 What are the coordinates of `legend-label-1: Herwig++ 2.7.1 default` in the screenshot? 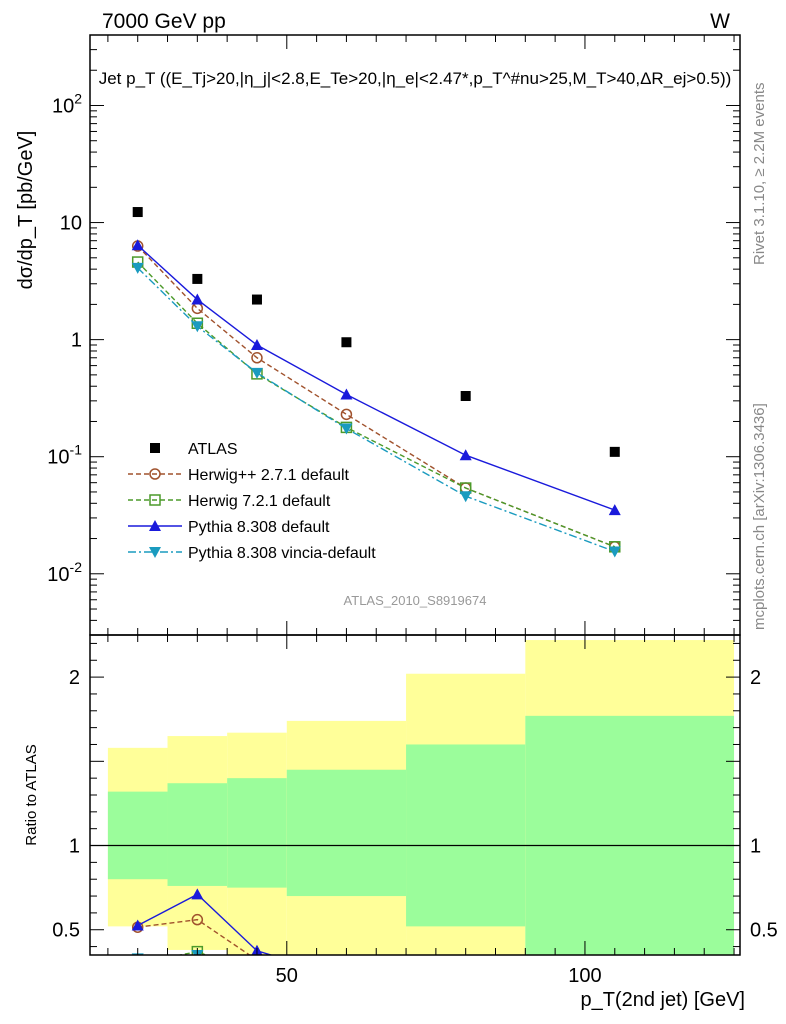 It's located at (269, 475).